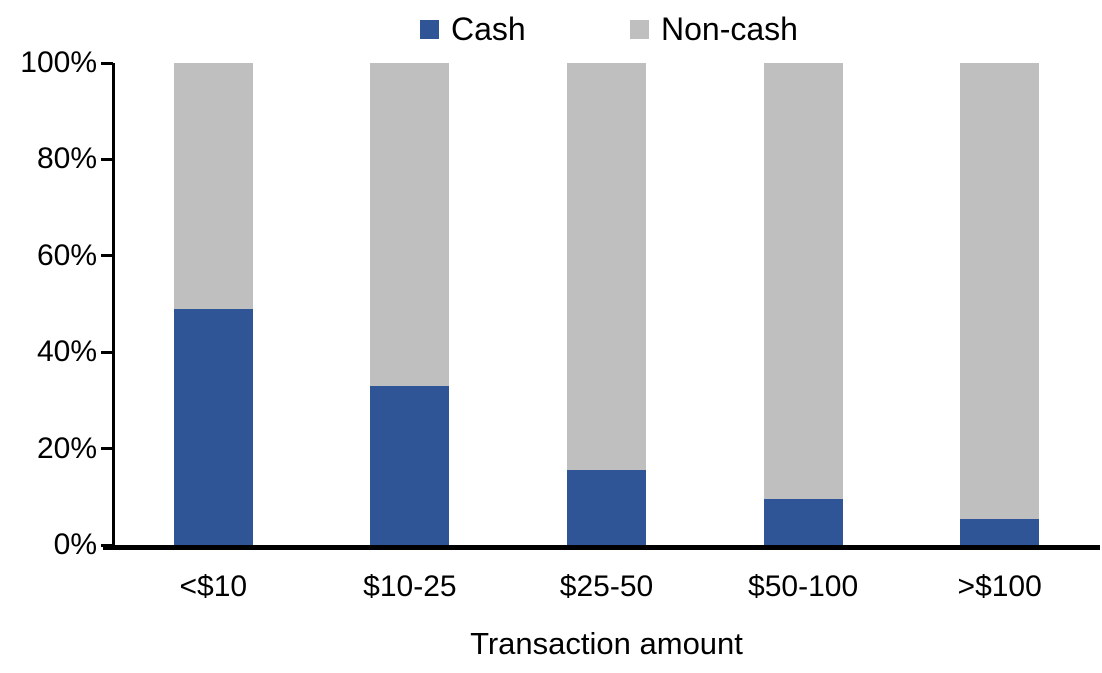  What do you see at coordinates (1000, 531) in the screenshot?
I see `bar-segment-cash->$100` at bounding box center [1000, 531].